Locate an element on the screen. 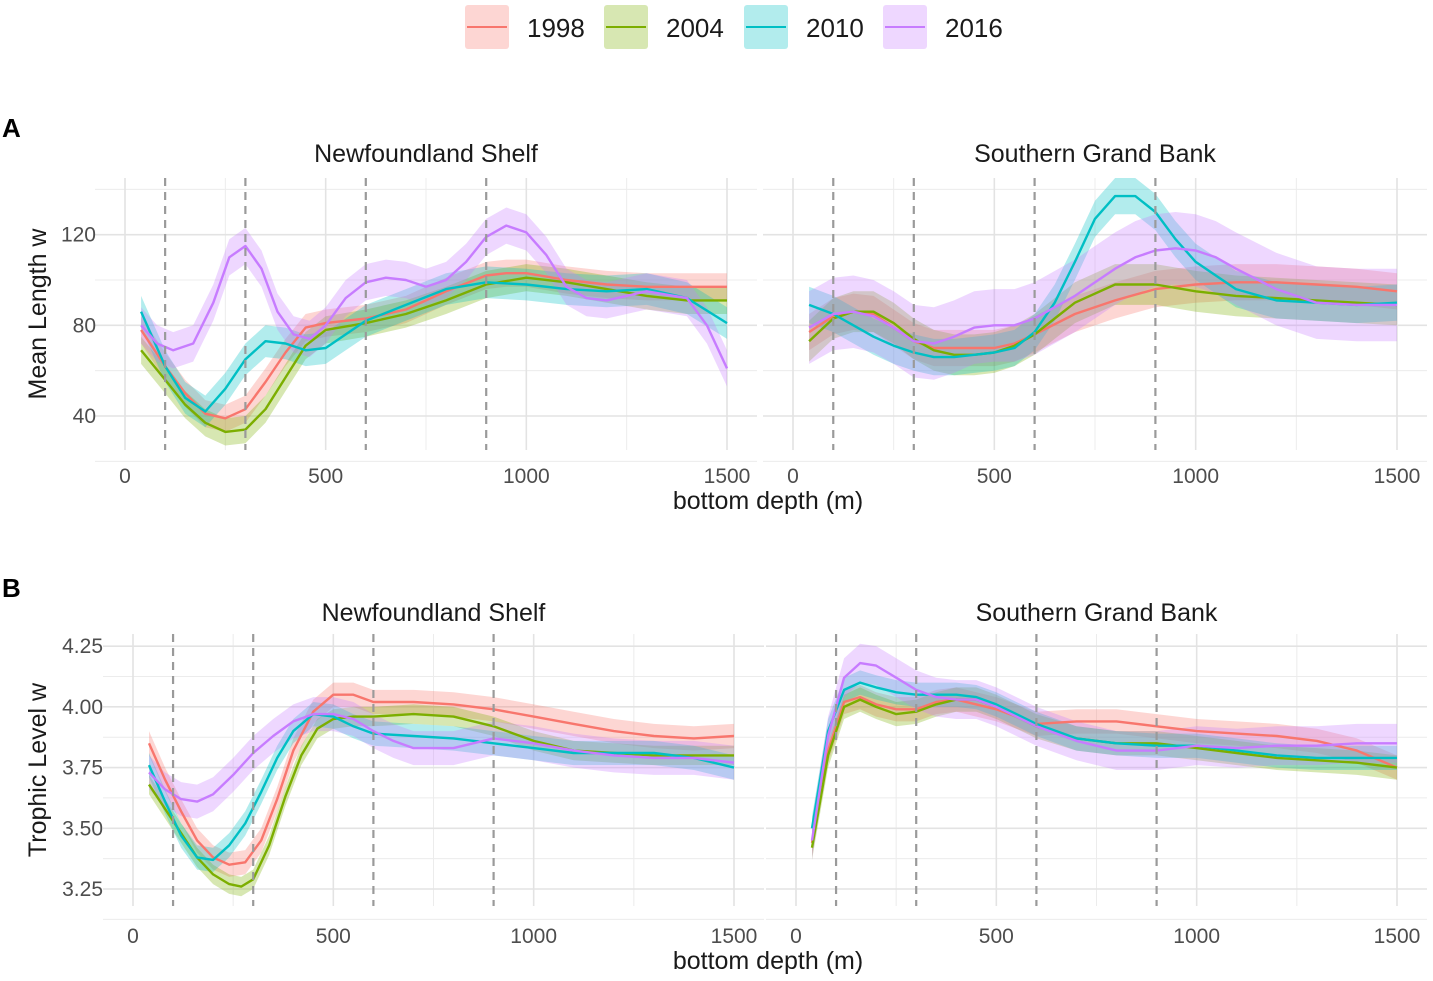 This screenshot has height=981, width=1433. legend-label-2004: 2004 is located at coordinates (695, 28).